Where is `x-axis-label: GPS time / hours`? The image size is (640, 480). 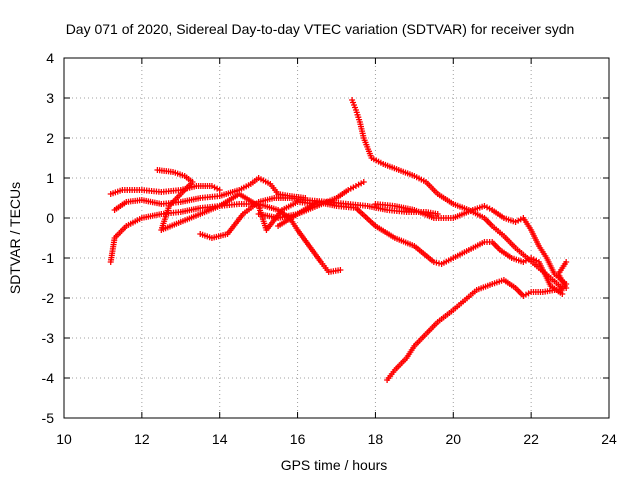
x-axis-label: GPS time / hours is located at coordinates (334, 465).